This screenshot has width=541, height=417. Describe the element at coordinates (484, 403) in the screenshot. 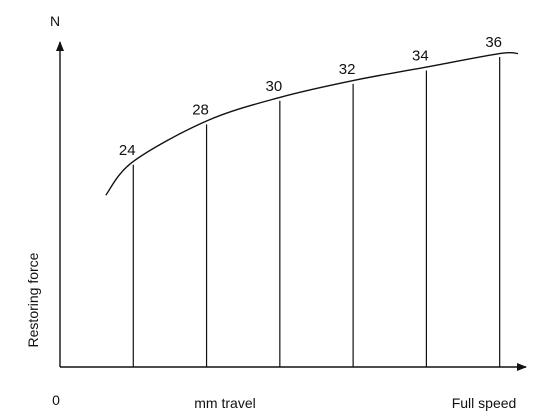

I see `x-end-label: Full speed` at that location.